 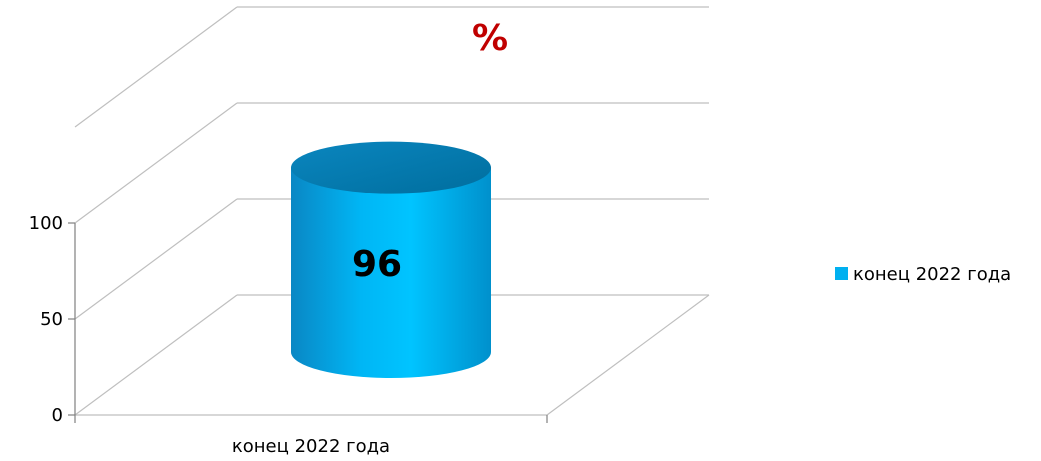 I want to click on legend-swatch, so click(x=841, y=273).